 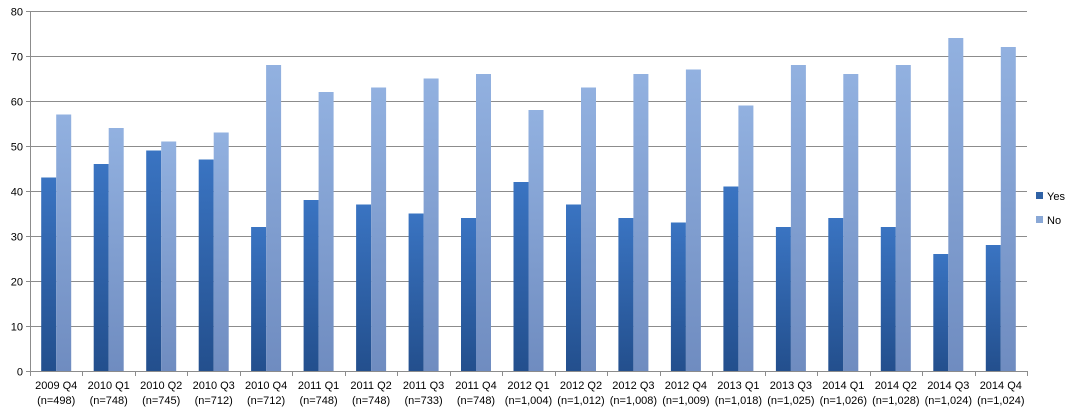 What do you see at coordinates (17, 103) in the screenshot?
I see `y-tick-label: 60` at bounding box center [17, 103].